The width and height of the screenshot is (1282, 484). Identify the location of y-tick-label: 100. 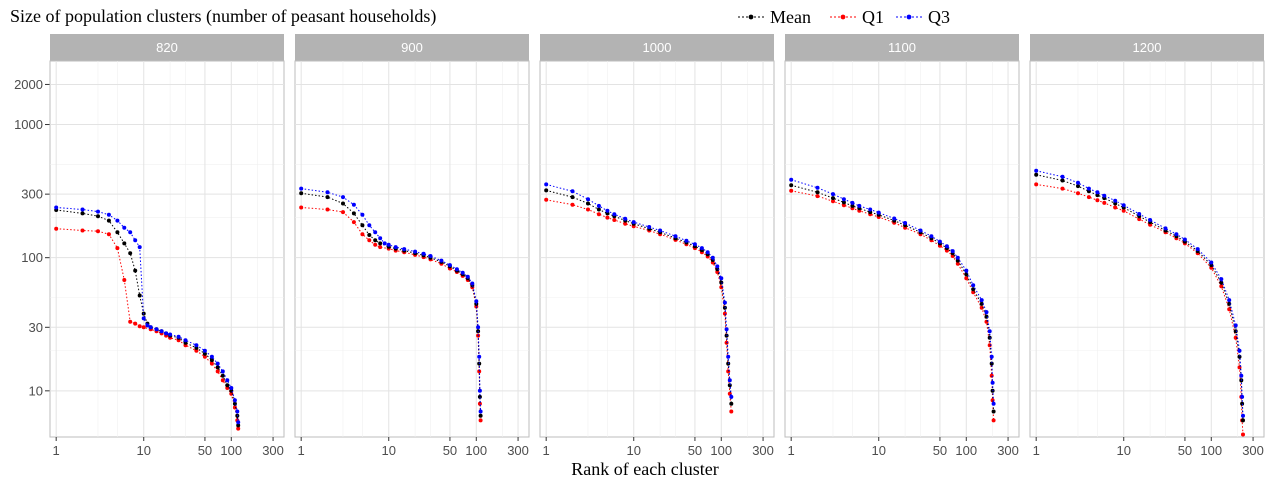
(32, 257).